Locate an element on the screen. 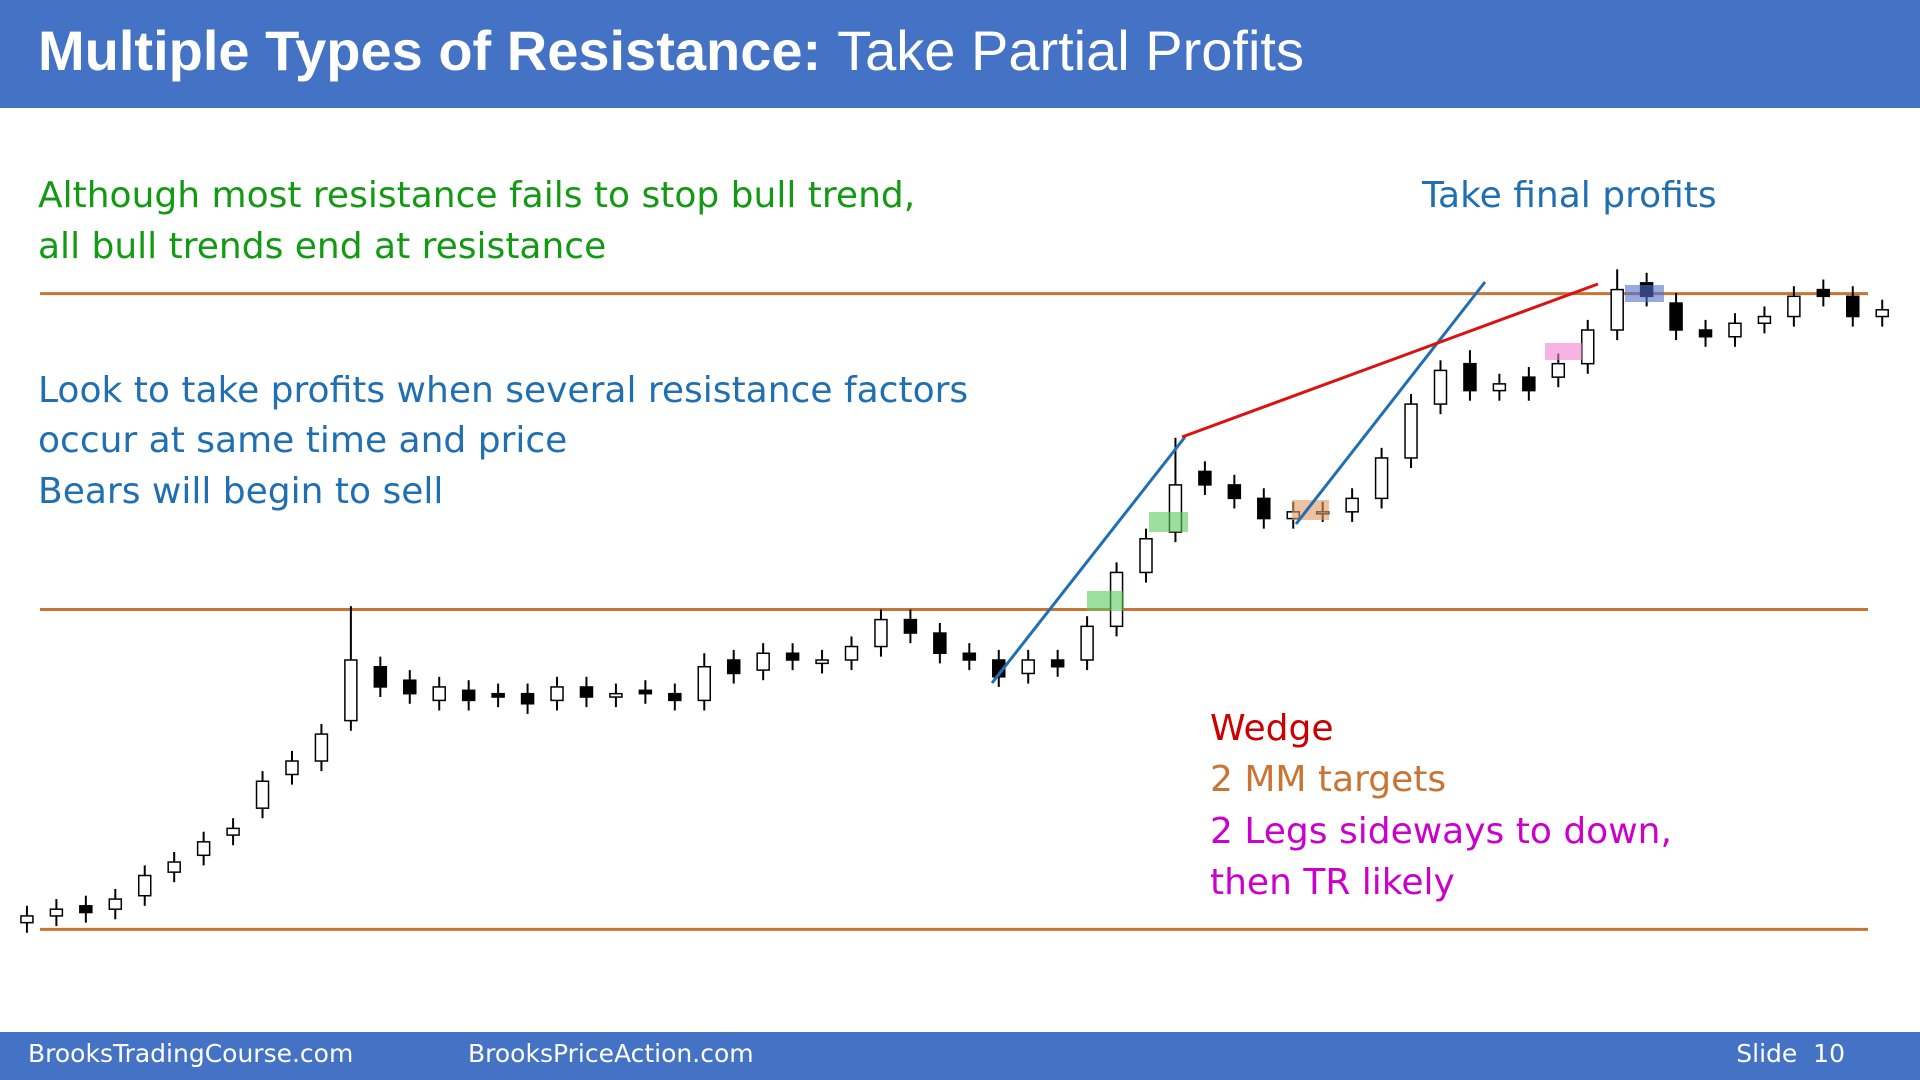  legend-wedge: Wedge is located at coordinates (1272, 728).